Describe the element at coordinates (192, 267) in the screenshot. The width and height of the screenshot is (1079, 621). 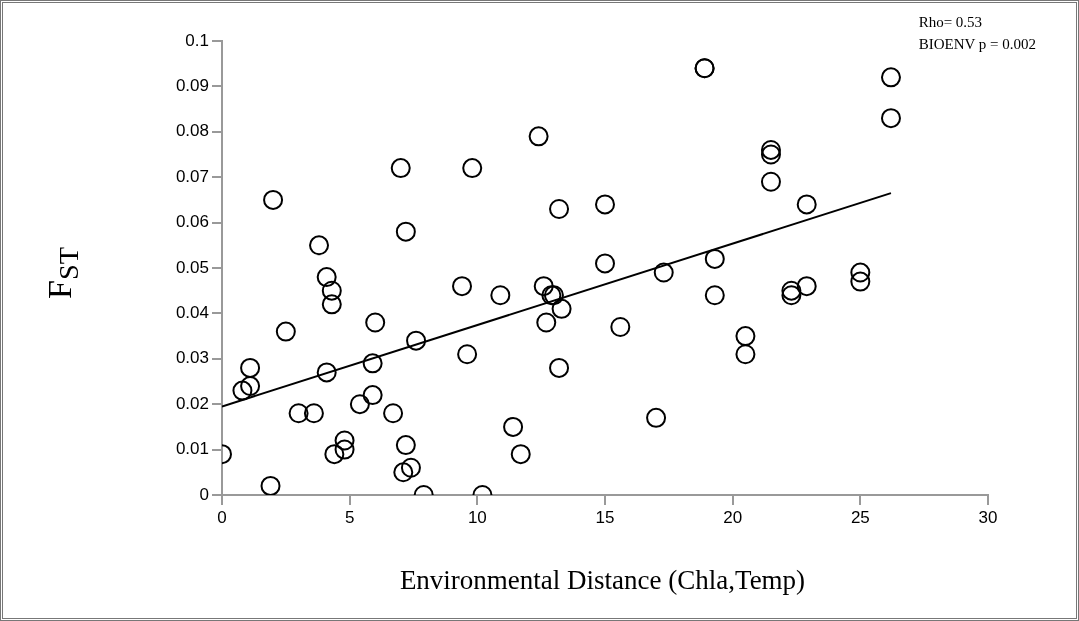
I see `y-tick-label: 0.05` at that location.